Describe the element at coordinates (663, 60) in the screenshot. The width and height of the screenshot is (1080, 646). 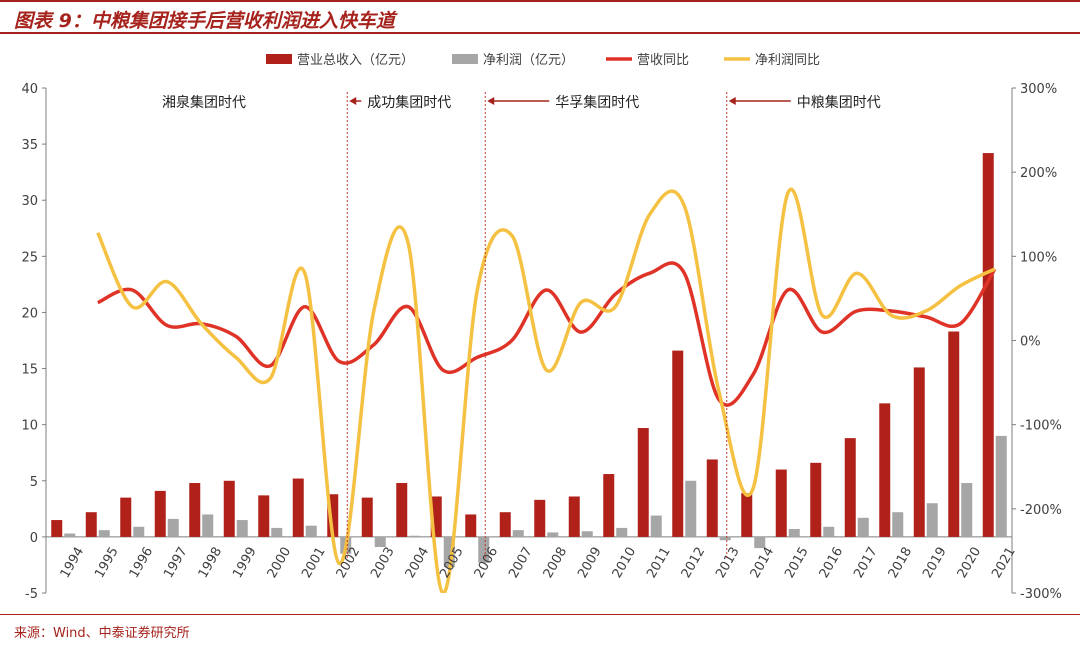
I see `legend-label: 营收同比` at that location.